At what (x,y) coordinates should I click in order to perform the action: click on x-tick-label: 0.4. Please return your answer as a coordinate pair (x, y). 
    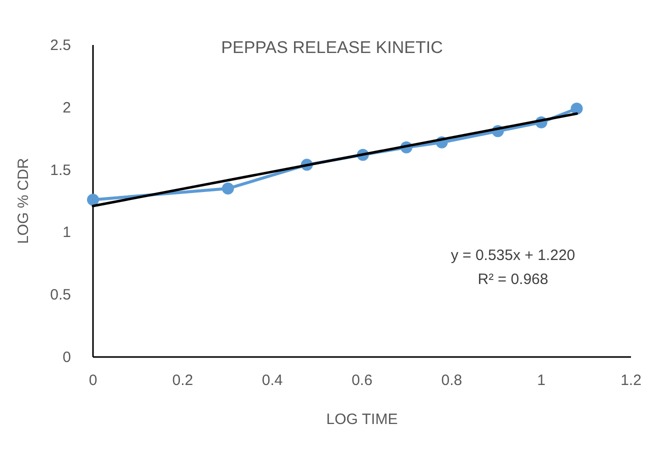
    Looking at the image, I should click on (272, 380).